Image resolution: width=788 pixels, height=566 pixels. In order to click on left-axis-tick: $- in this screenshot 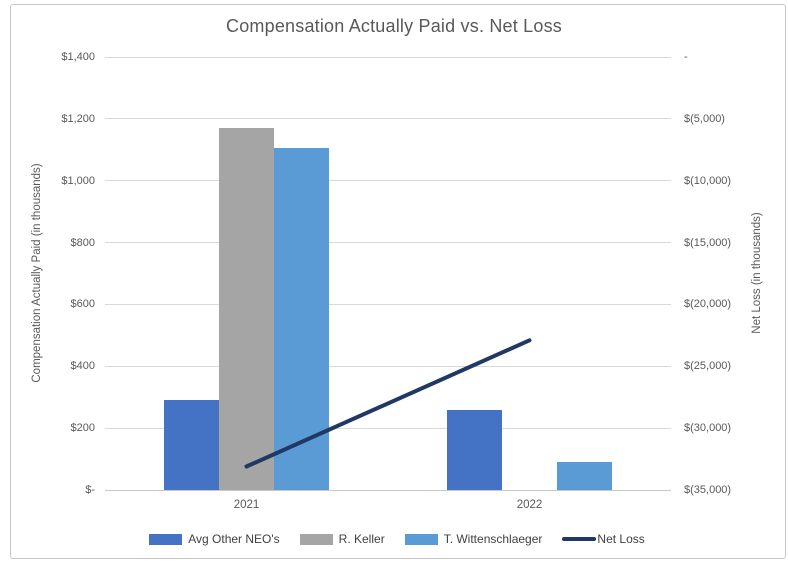, I will do `click(90, 490)`.